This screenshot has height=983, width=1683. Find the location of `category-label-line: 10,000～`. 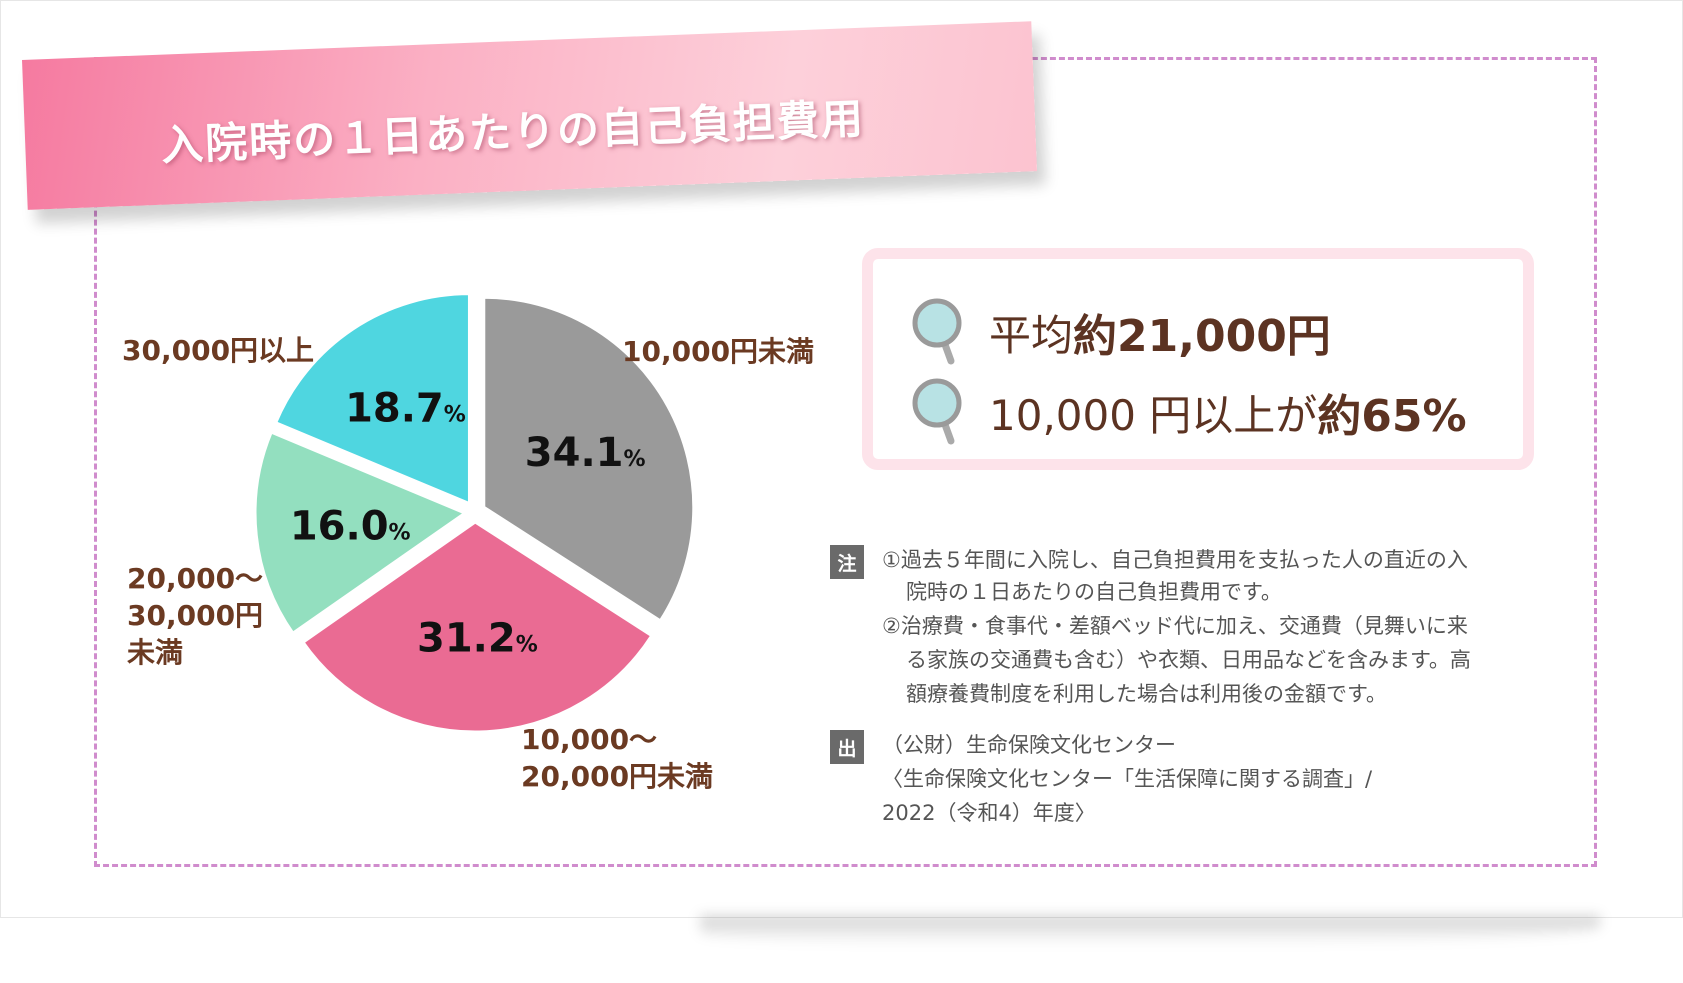

category-label-line: 10,000～ is located at coordinates (589, 739).